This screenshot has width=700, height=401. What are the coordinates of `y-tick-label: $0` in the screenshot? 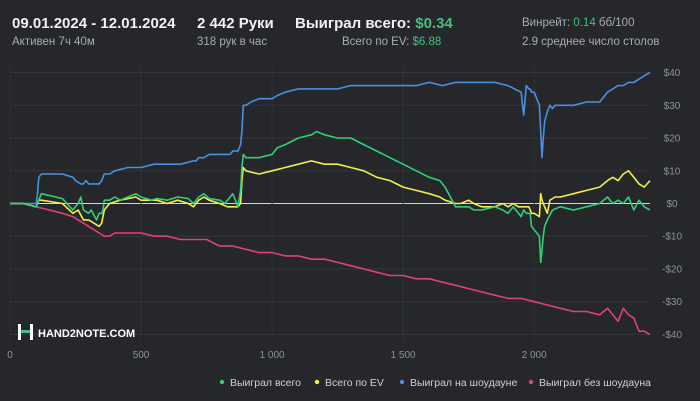 It's located at (672, 204).